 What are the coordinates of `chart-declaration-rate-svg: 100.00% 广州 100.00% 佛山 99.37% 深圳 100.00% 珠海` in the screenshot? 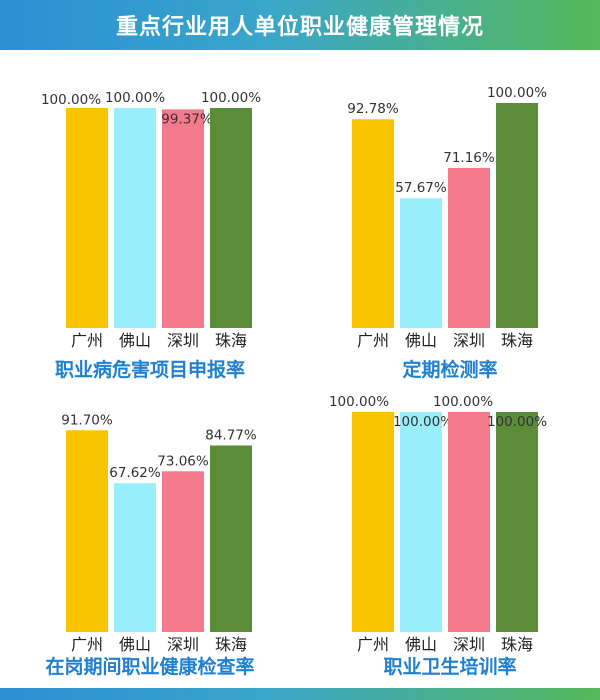 It's located at (151, 220).